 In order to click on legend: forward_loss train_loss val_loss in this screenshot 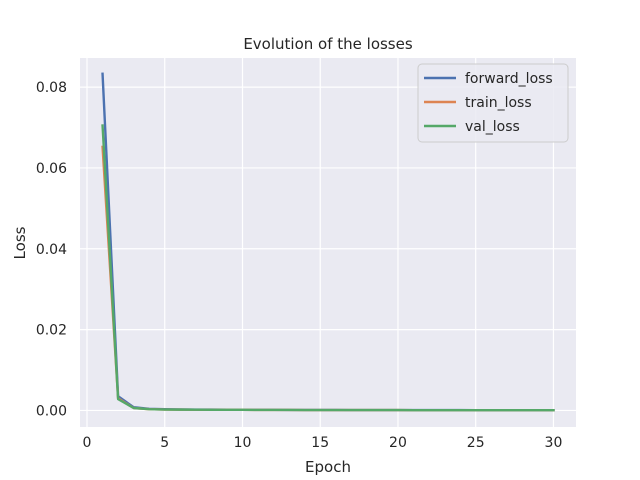, I will do `click(493, 103)`.